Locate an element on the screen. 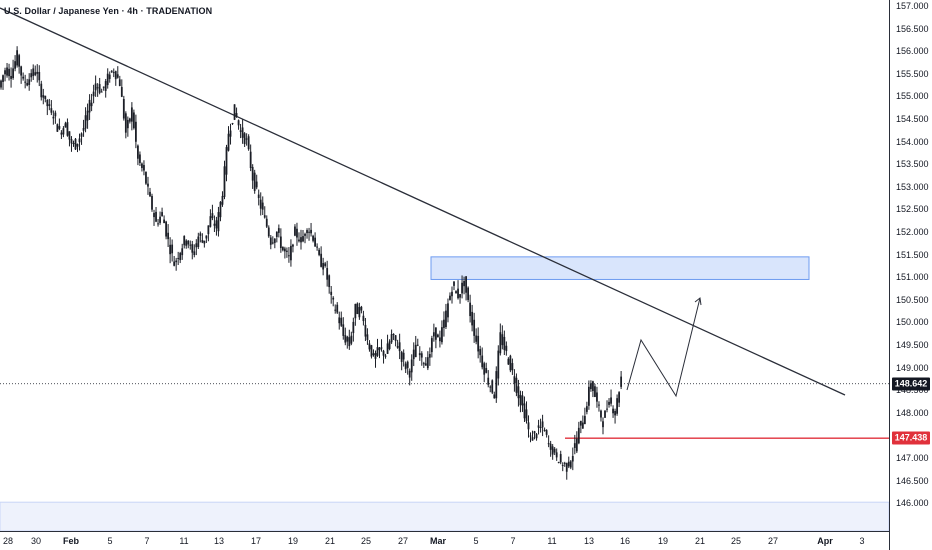 The height and width of the screenshot is (550, 932). lower-band-zone is located at coordinates (444, 516).